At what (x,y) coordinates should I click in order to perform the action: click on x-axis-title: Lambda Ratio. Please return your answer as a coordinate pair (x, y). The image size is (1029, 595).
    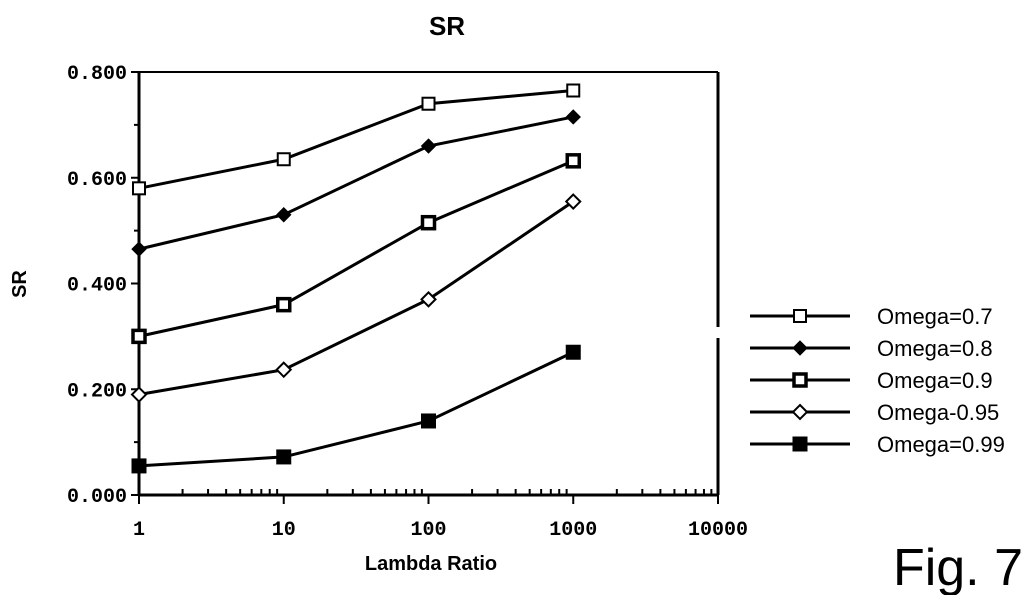
    Looking at the image, I should click on (431, 564).